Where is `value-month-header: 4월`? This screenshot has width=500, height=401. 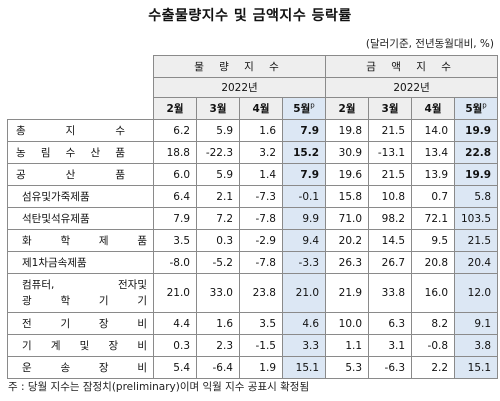
value-month-header: 4월 is located at coordinates (433, 108).